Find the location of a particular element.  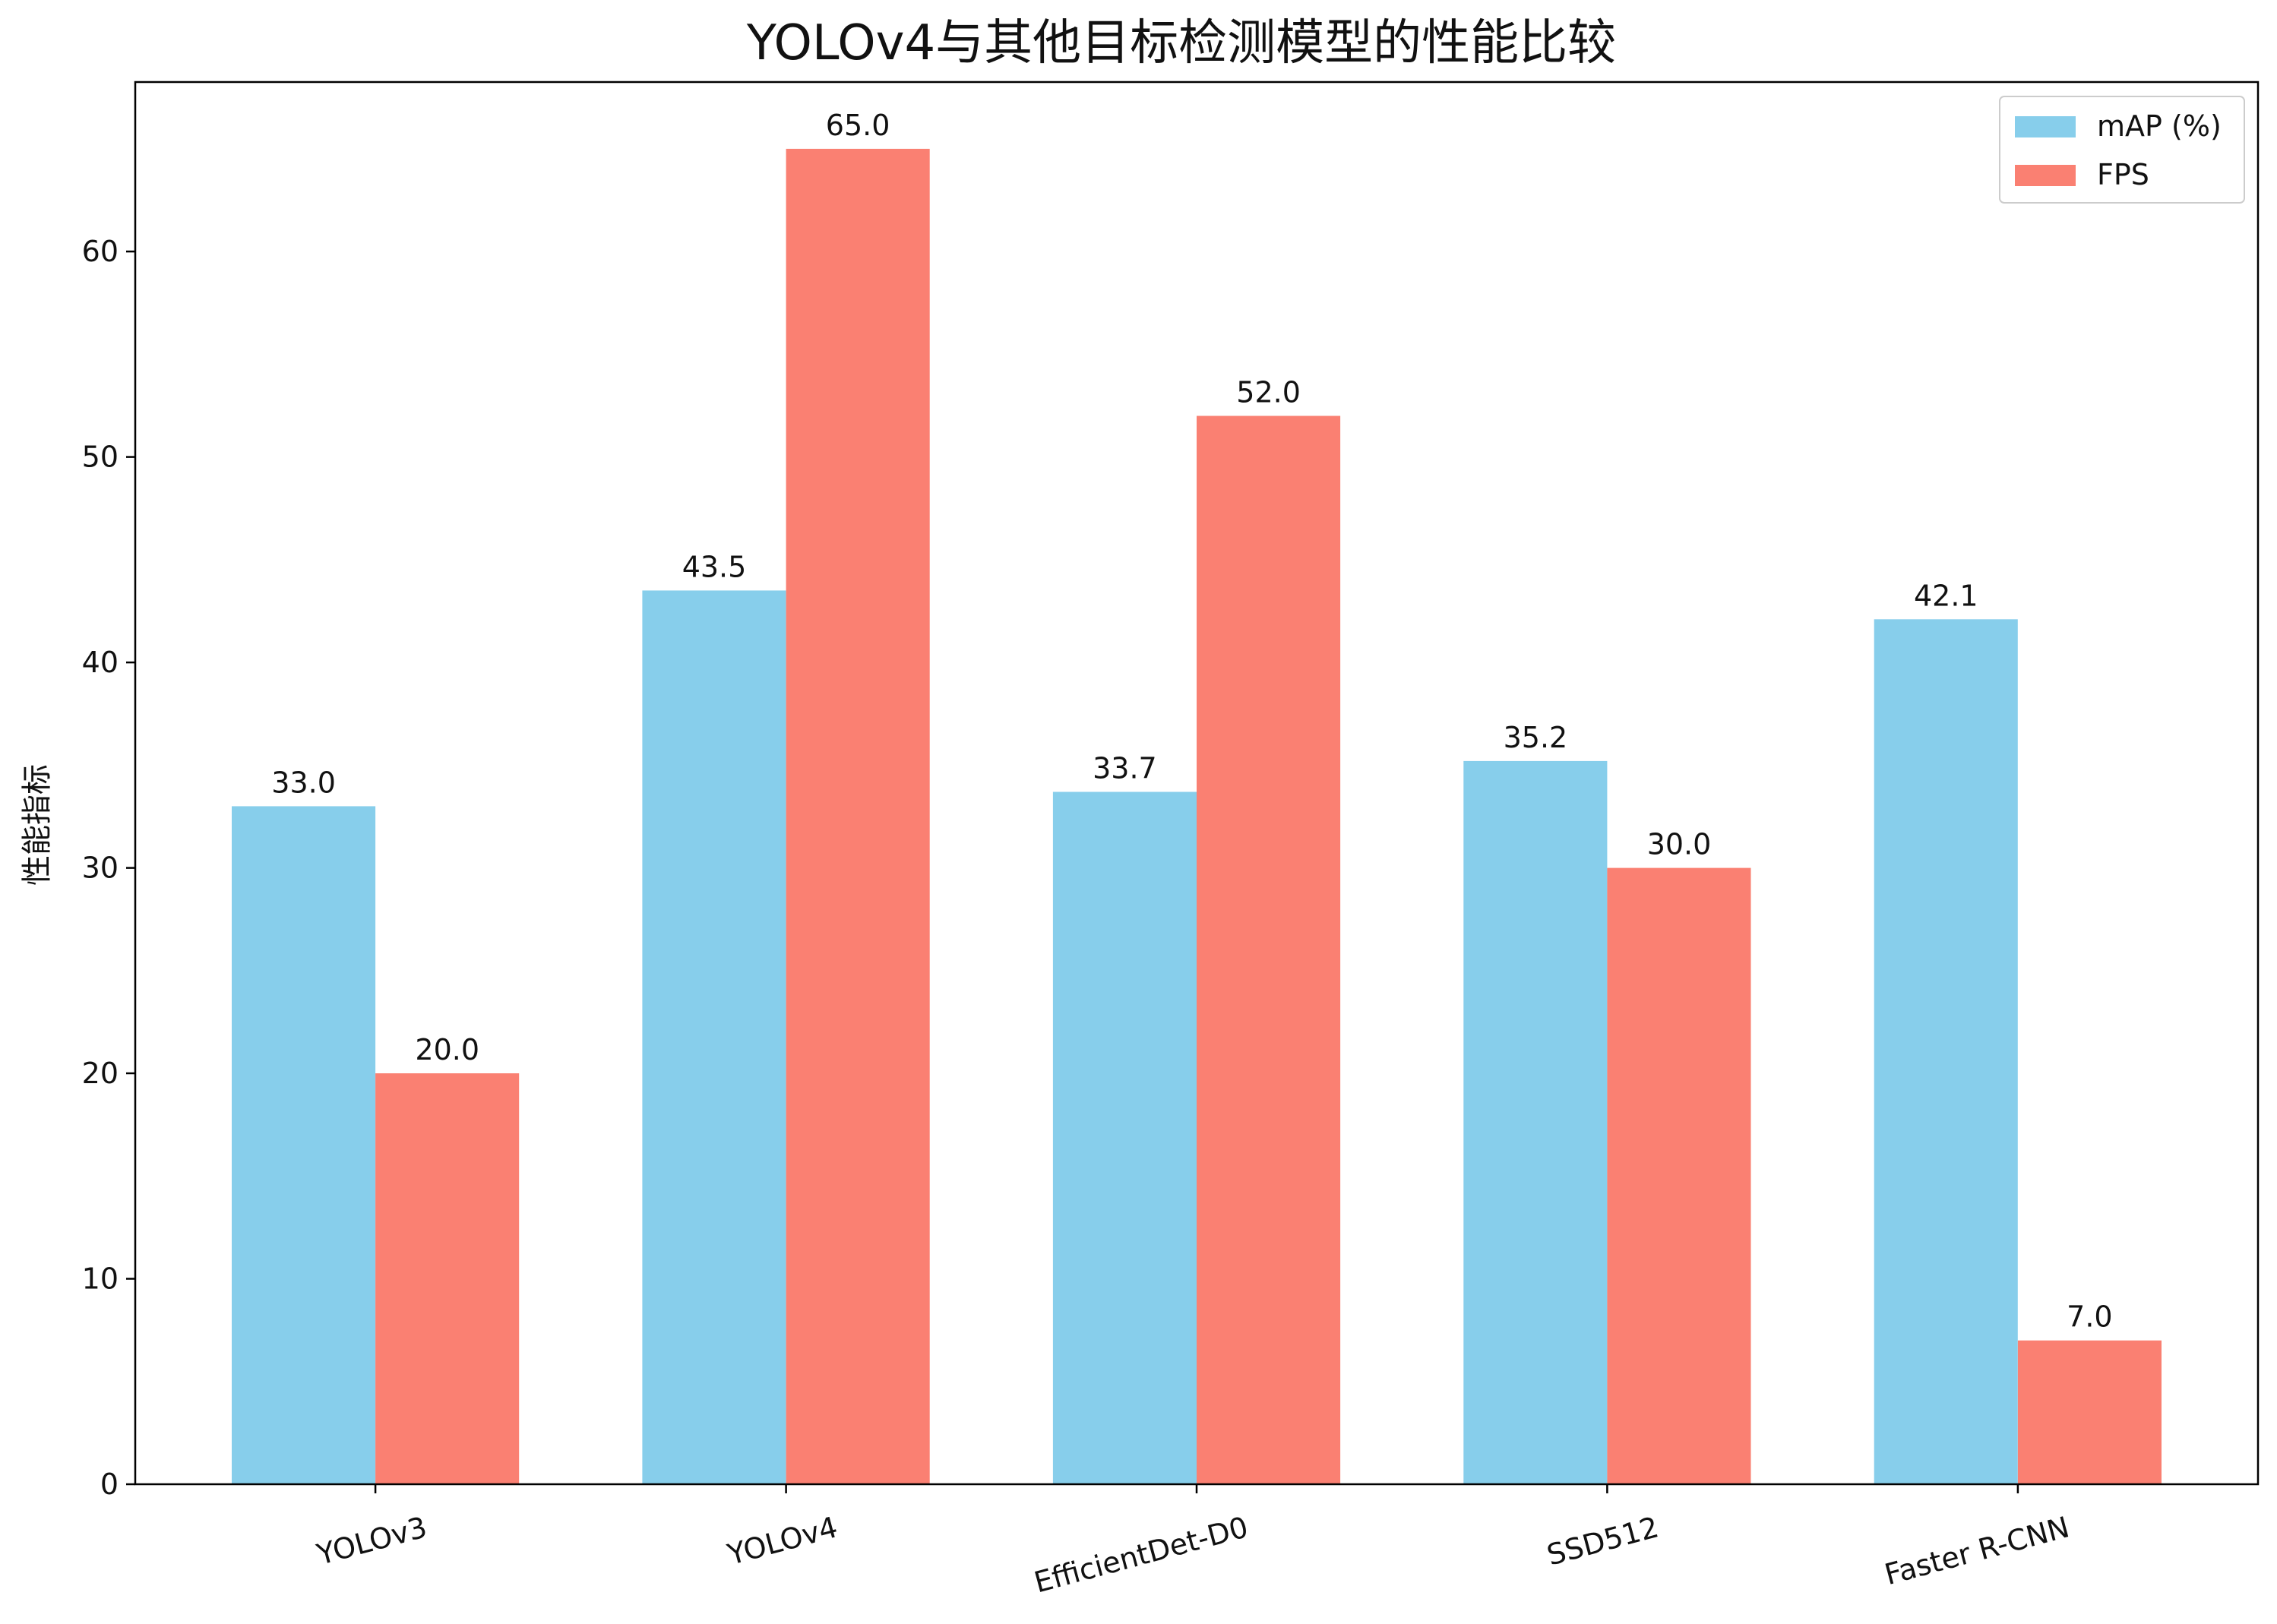

bar-value-label: 20.0 is located at coordinates (447, 1050).